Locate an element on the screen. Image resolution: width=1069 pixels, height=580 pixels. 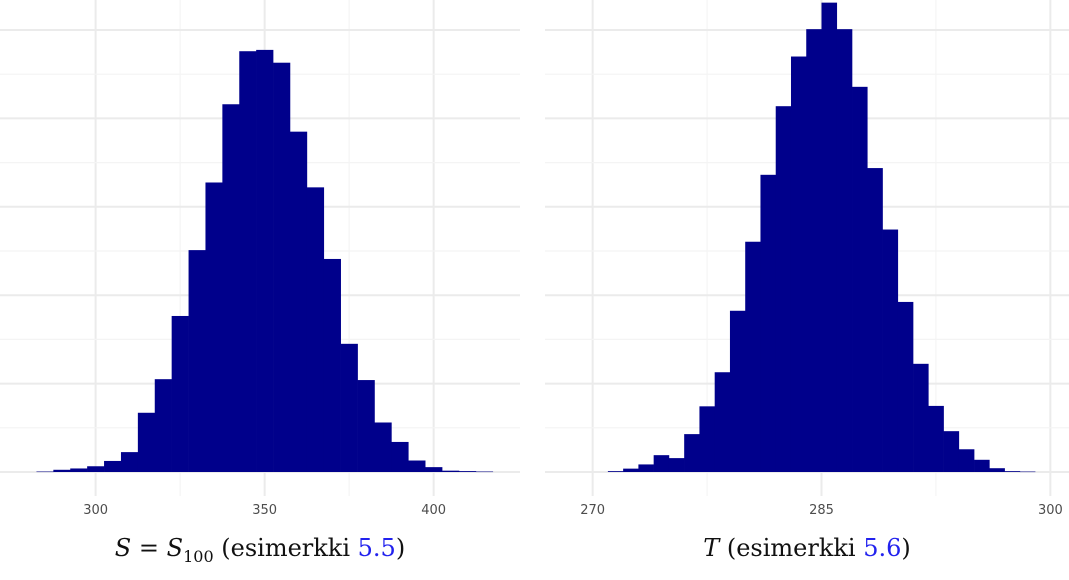
caption-reference-link: 5.6 is located at coordinates (882, 548).